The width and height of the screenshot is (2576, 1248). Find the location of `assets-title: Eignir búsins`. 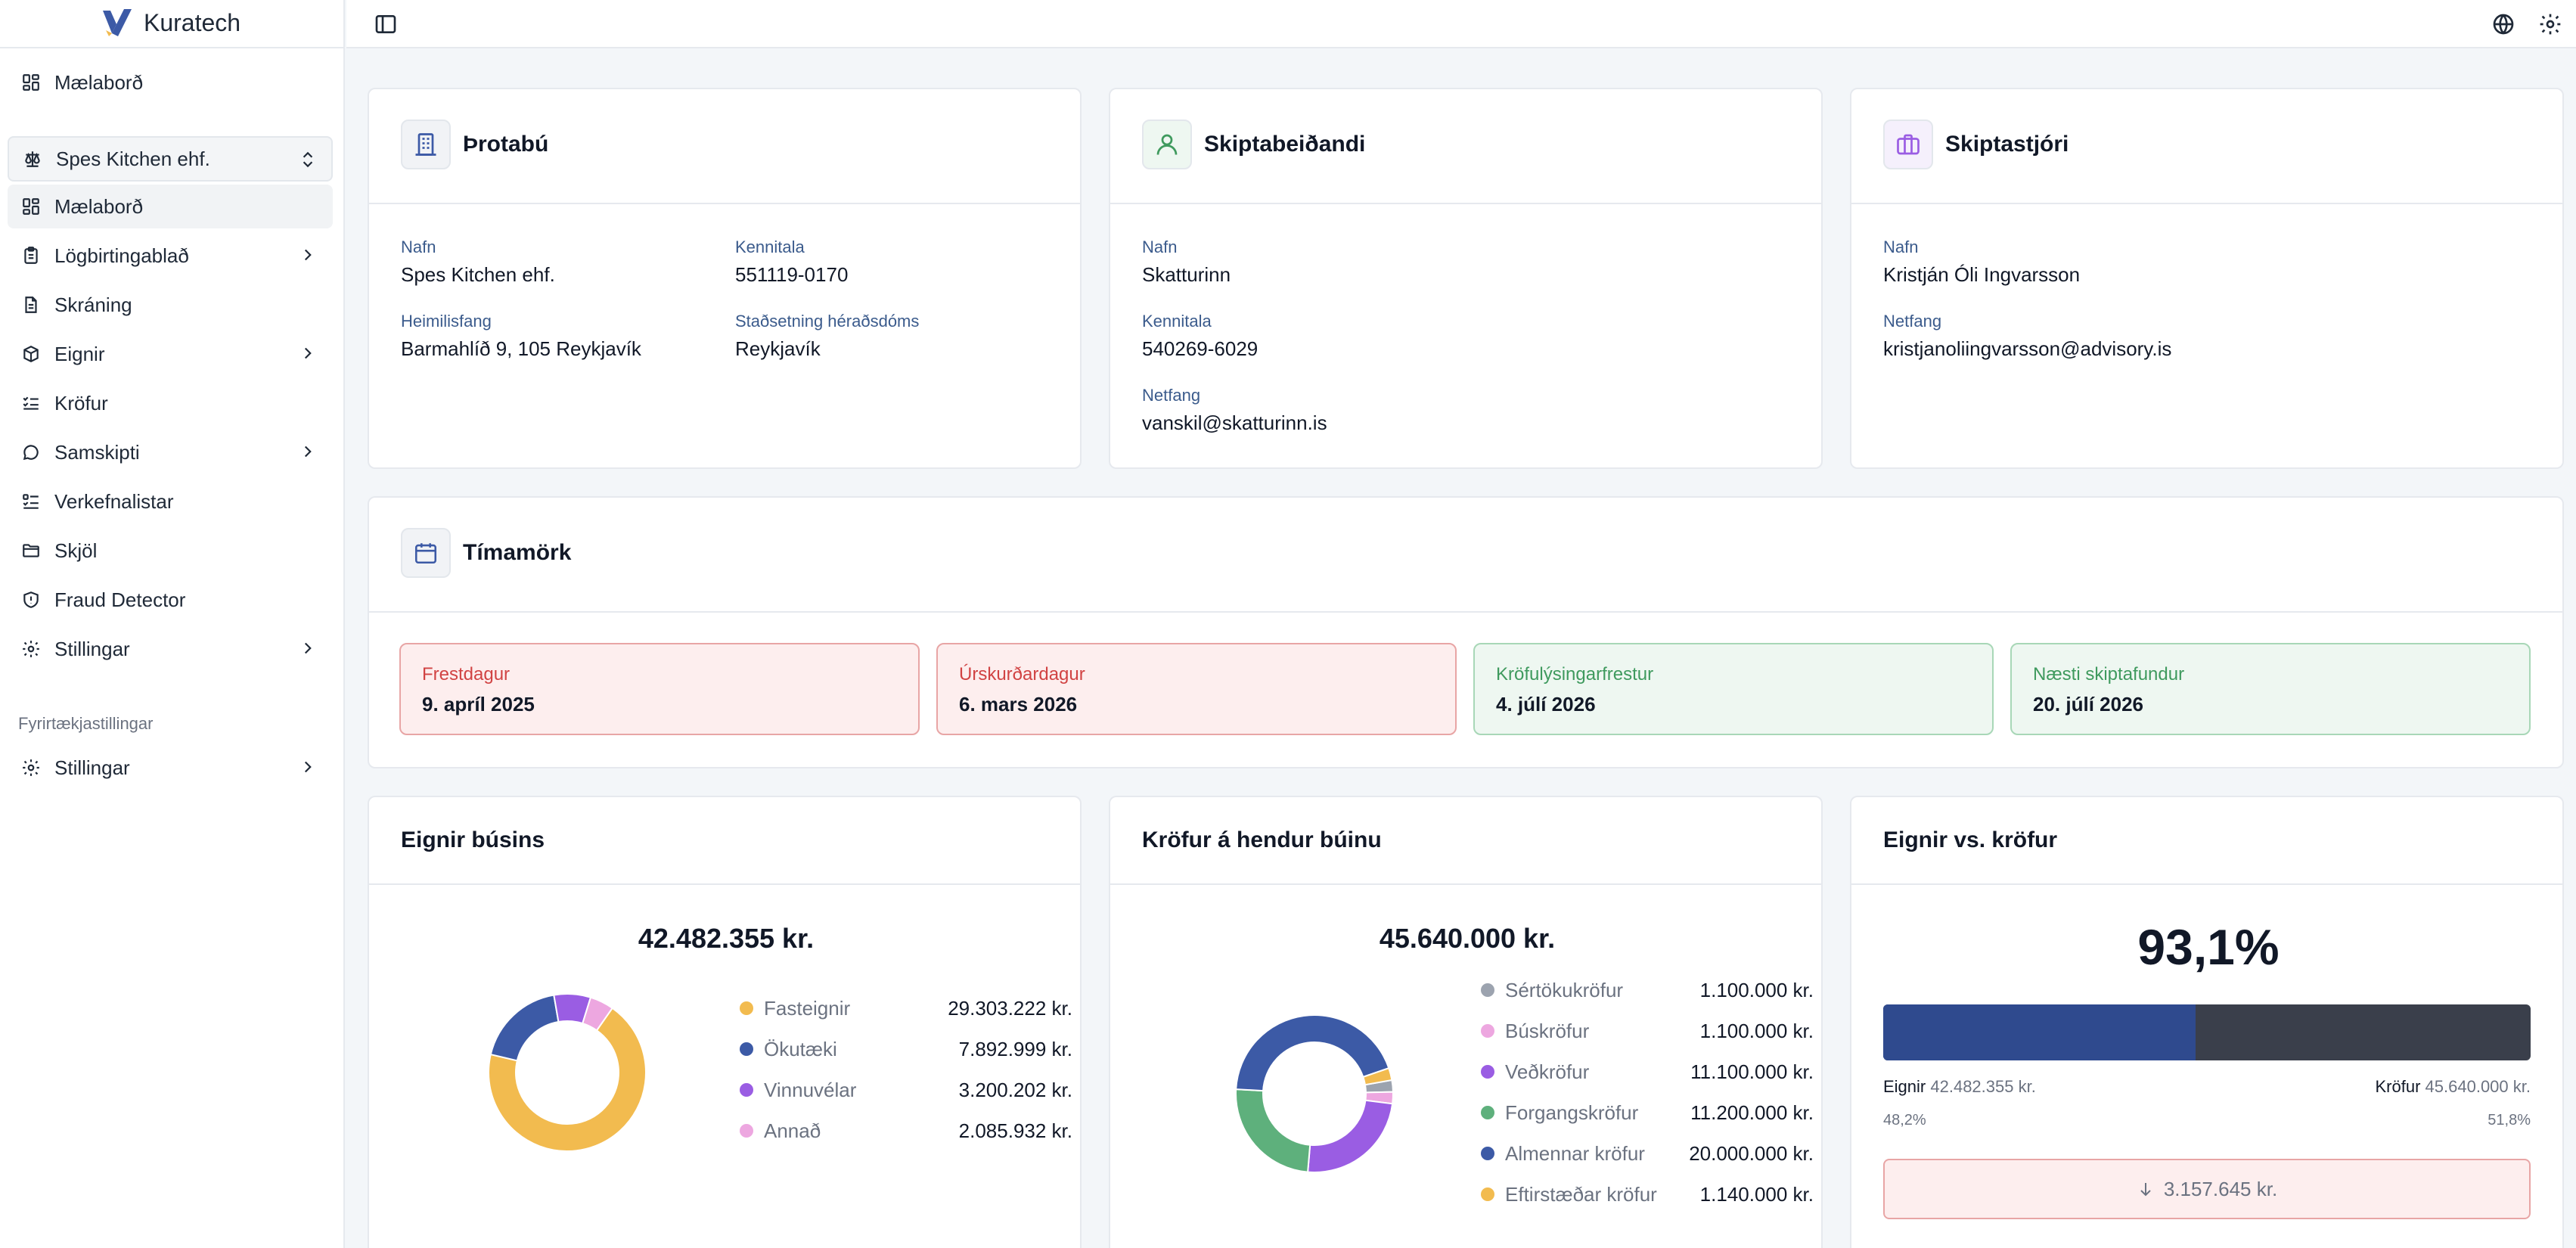

assets-title: Eignir búsins is located at coordinates (473, 839).